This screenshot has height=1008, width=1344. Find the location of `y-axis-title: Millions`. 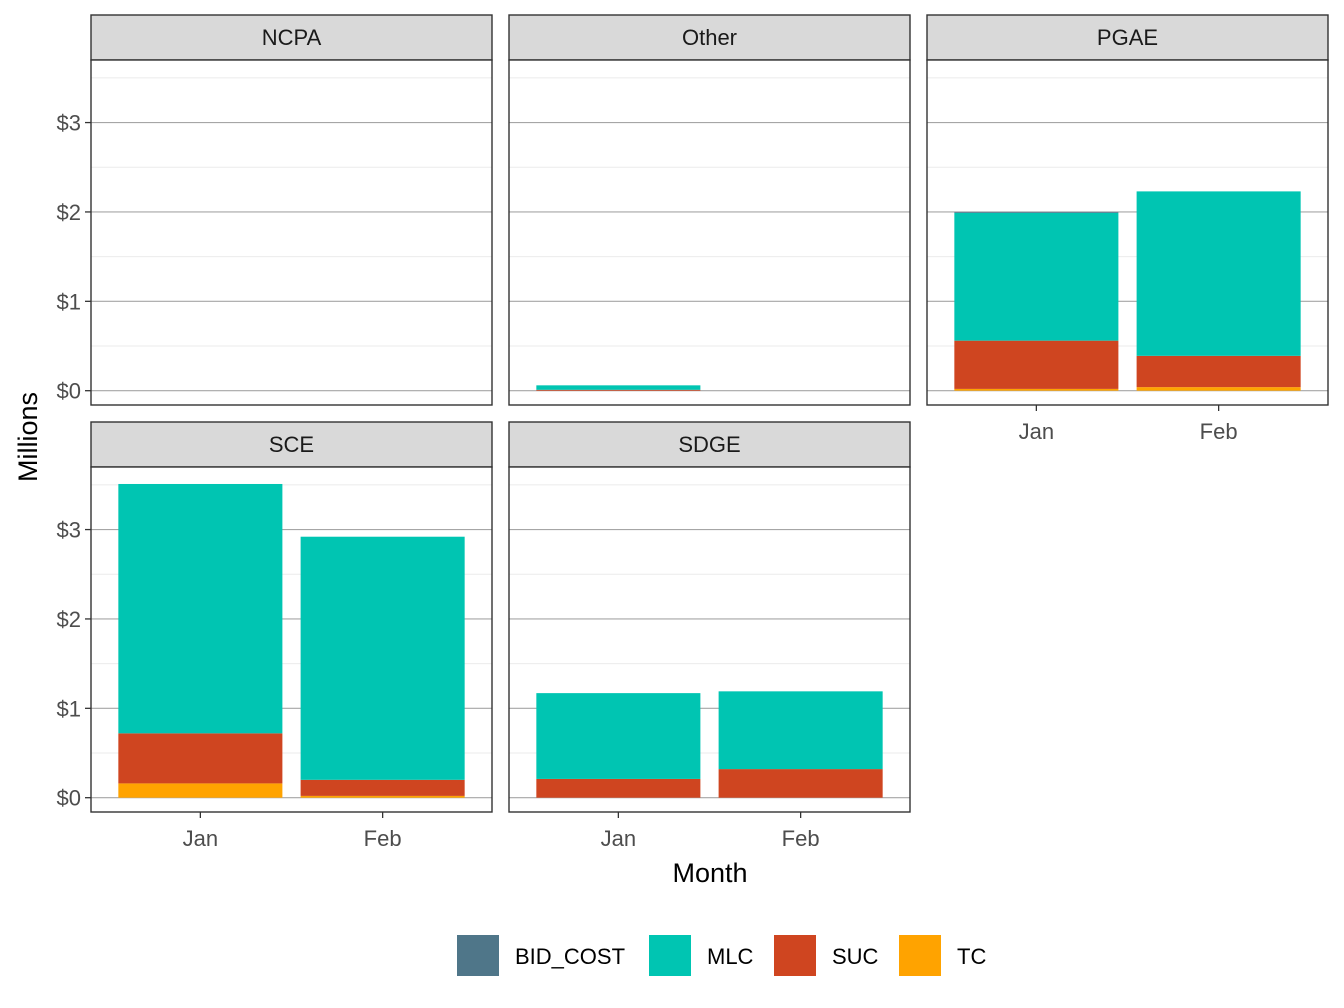

y-axis-title: Millions is located at coordinates (28, 437).